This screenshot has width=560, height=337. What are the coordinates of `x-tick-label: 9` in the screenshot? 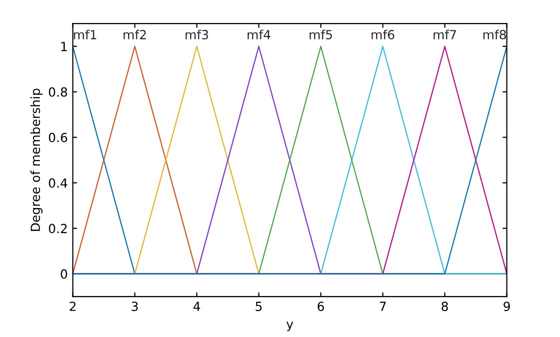 It's located at (507, 307).